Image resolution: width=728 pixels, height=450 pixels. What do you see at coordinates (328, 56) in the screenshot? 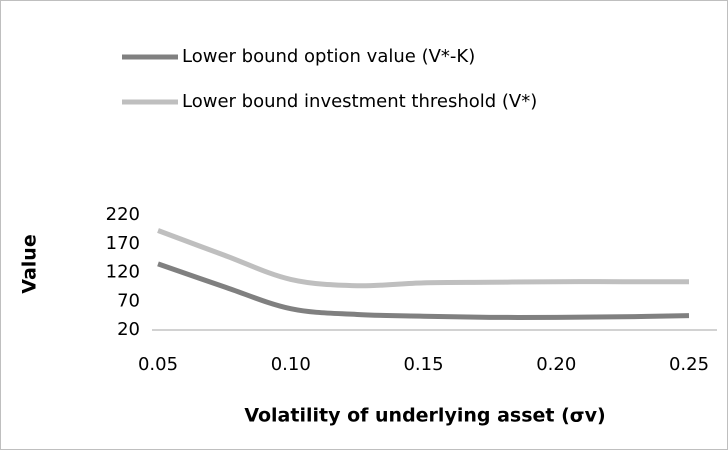
I see `legend-label: Lower bound option value (V*-K)` at bounding box center [328, 56].